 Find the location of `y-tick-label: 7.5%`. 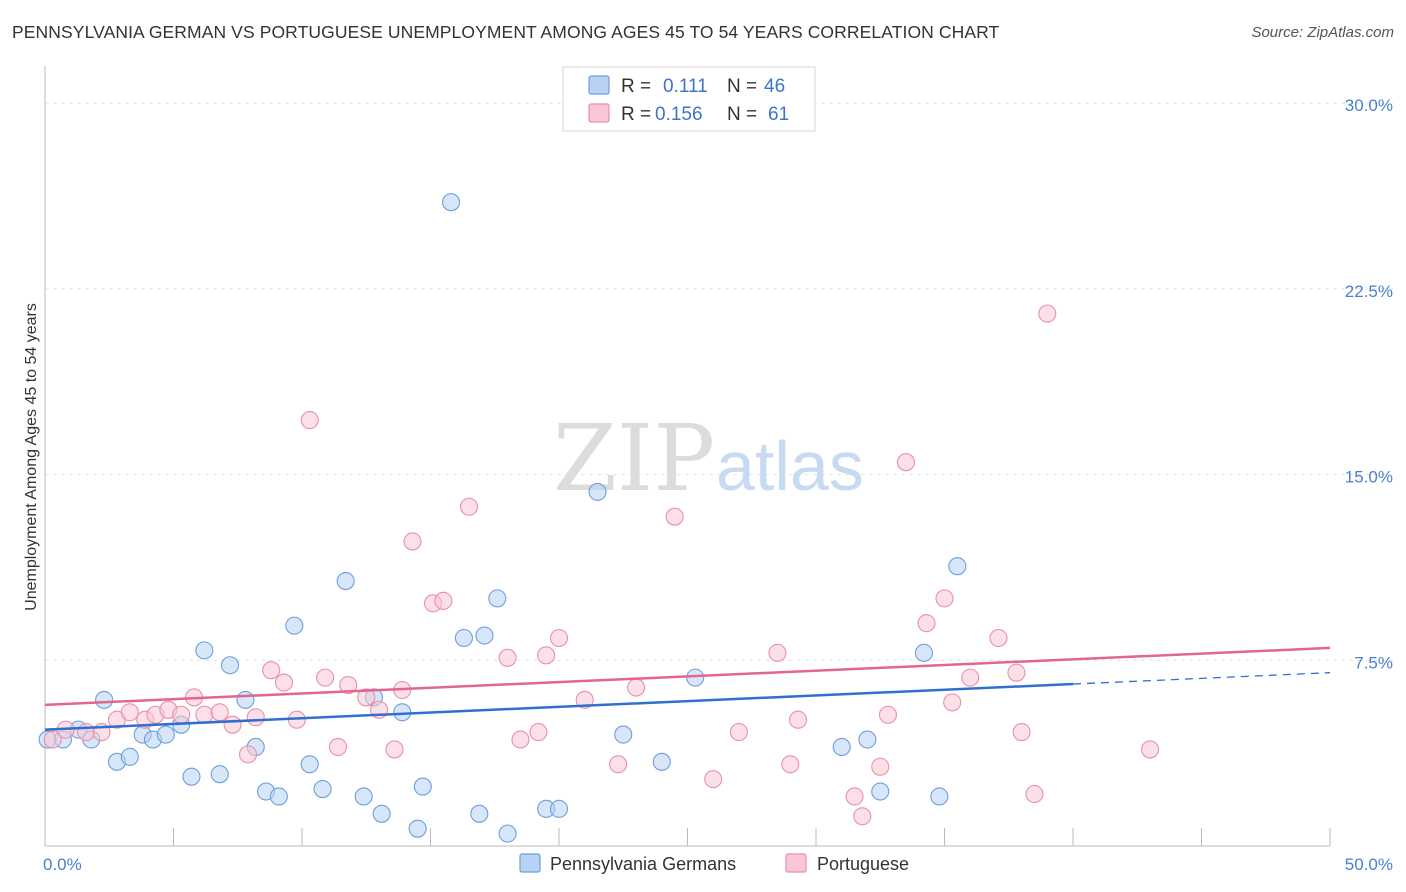

y-tick-label: 7.5% is located at coordinates (1373, 662).